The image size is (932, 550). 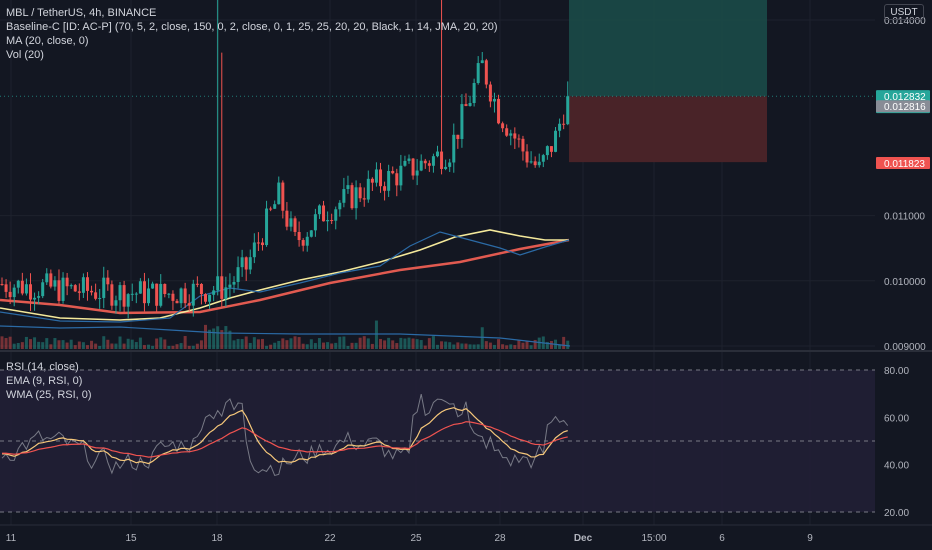 What do you see at coordinates (42, 367) in the screenshot?
I see `rsi-label: RSI (14, close)` at bounding box center [42, 367].